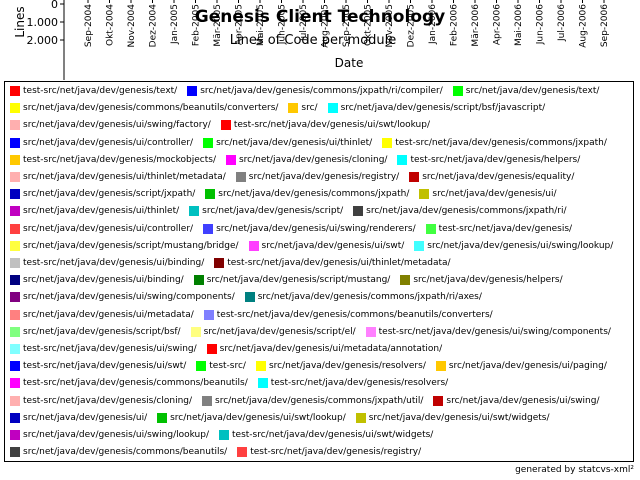 This screenshot has height=480, width=640. What do you see at coordinates (309, 108) in the screenshot?
I see `legend-label: src/` at bounding box center [309, 108].